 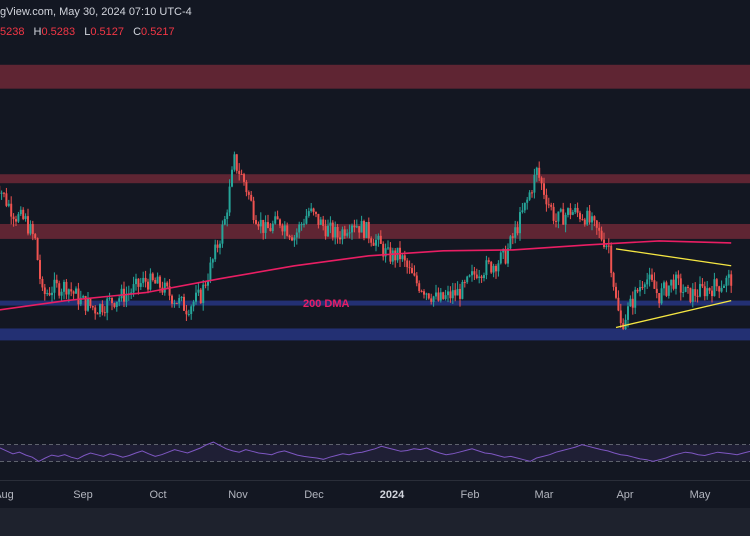 What do you see at coordinates (700, 495) in the screenshot?
I see `x-tick-label-may: May` at bounding box center [700, 495].